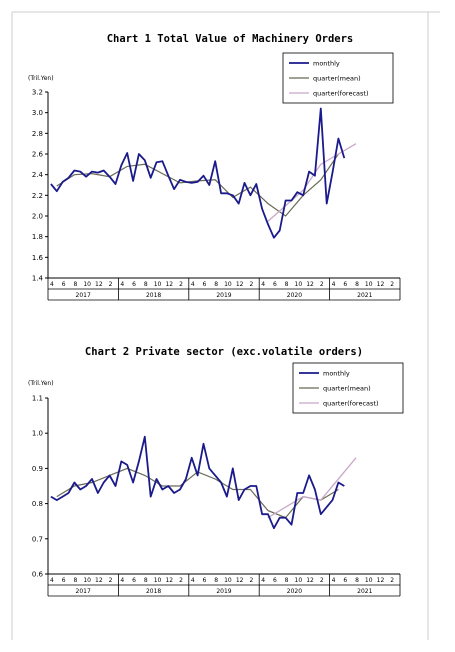 Image resolution: width=455 pixels, height=652 pixels. What do you see at coordinates (312, 182) in the screenshot?
I see `chart-1-series-quarter-forecast` at bounding box center [312, 182].